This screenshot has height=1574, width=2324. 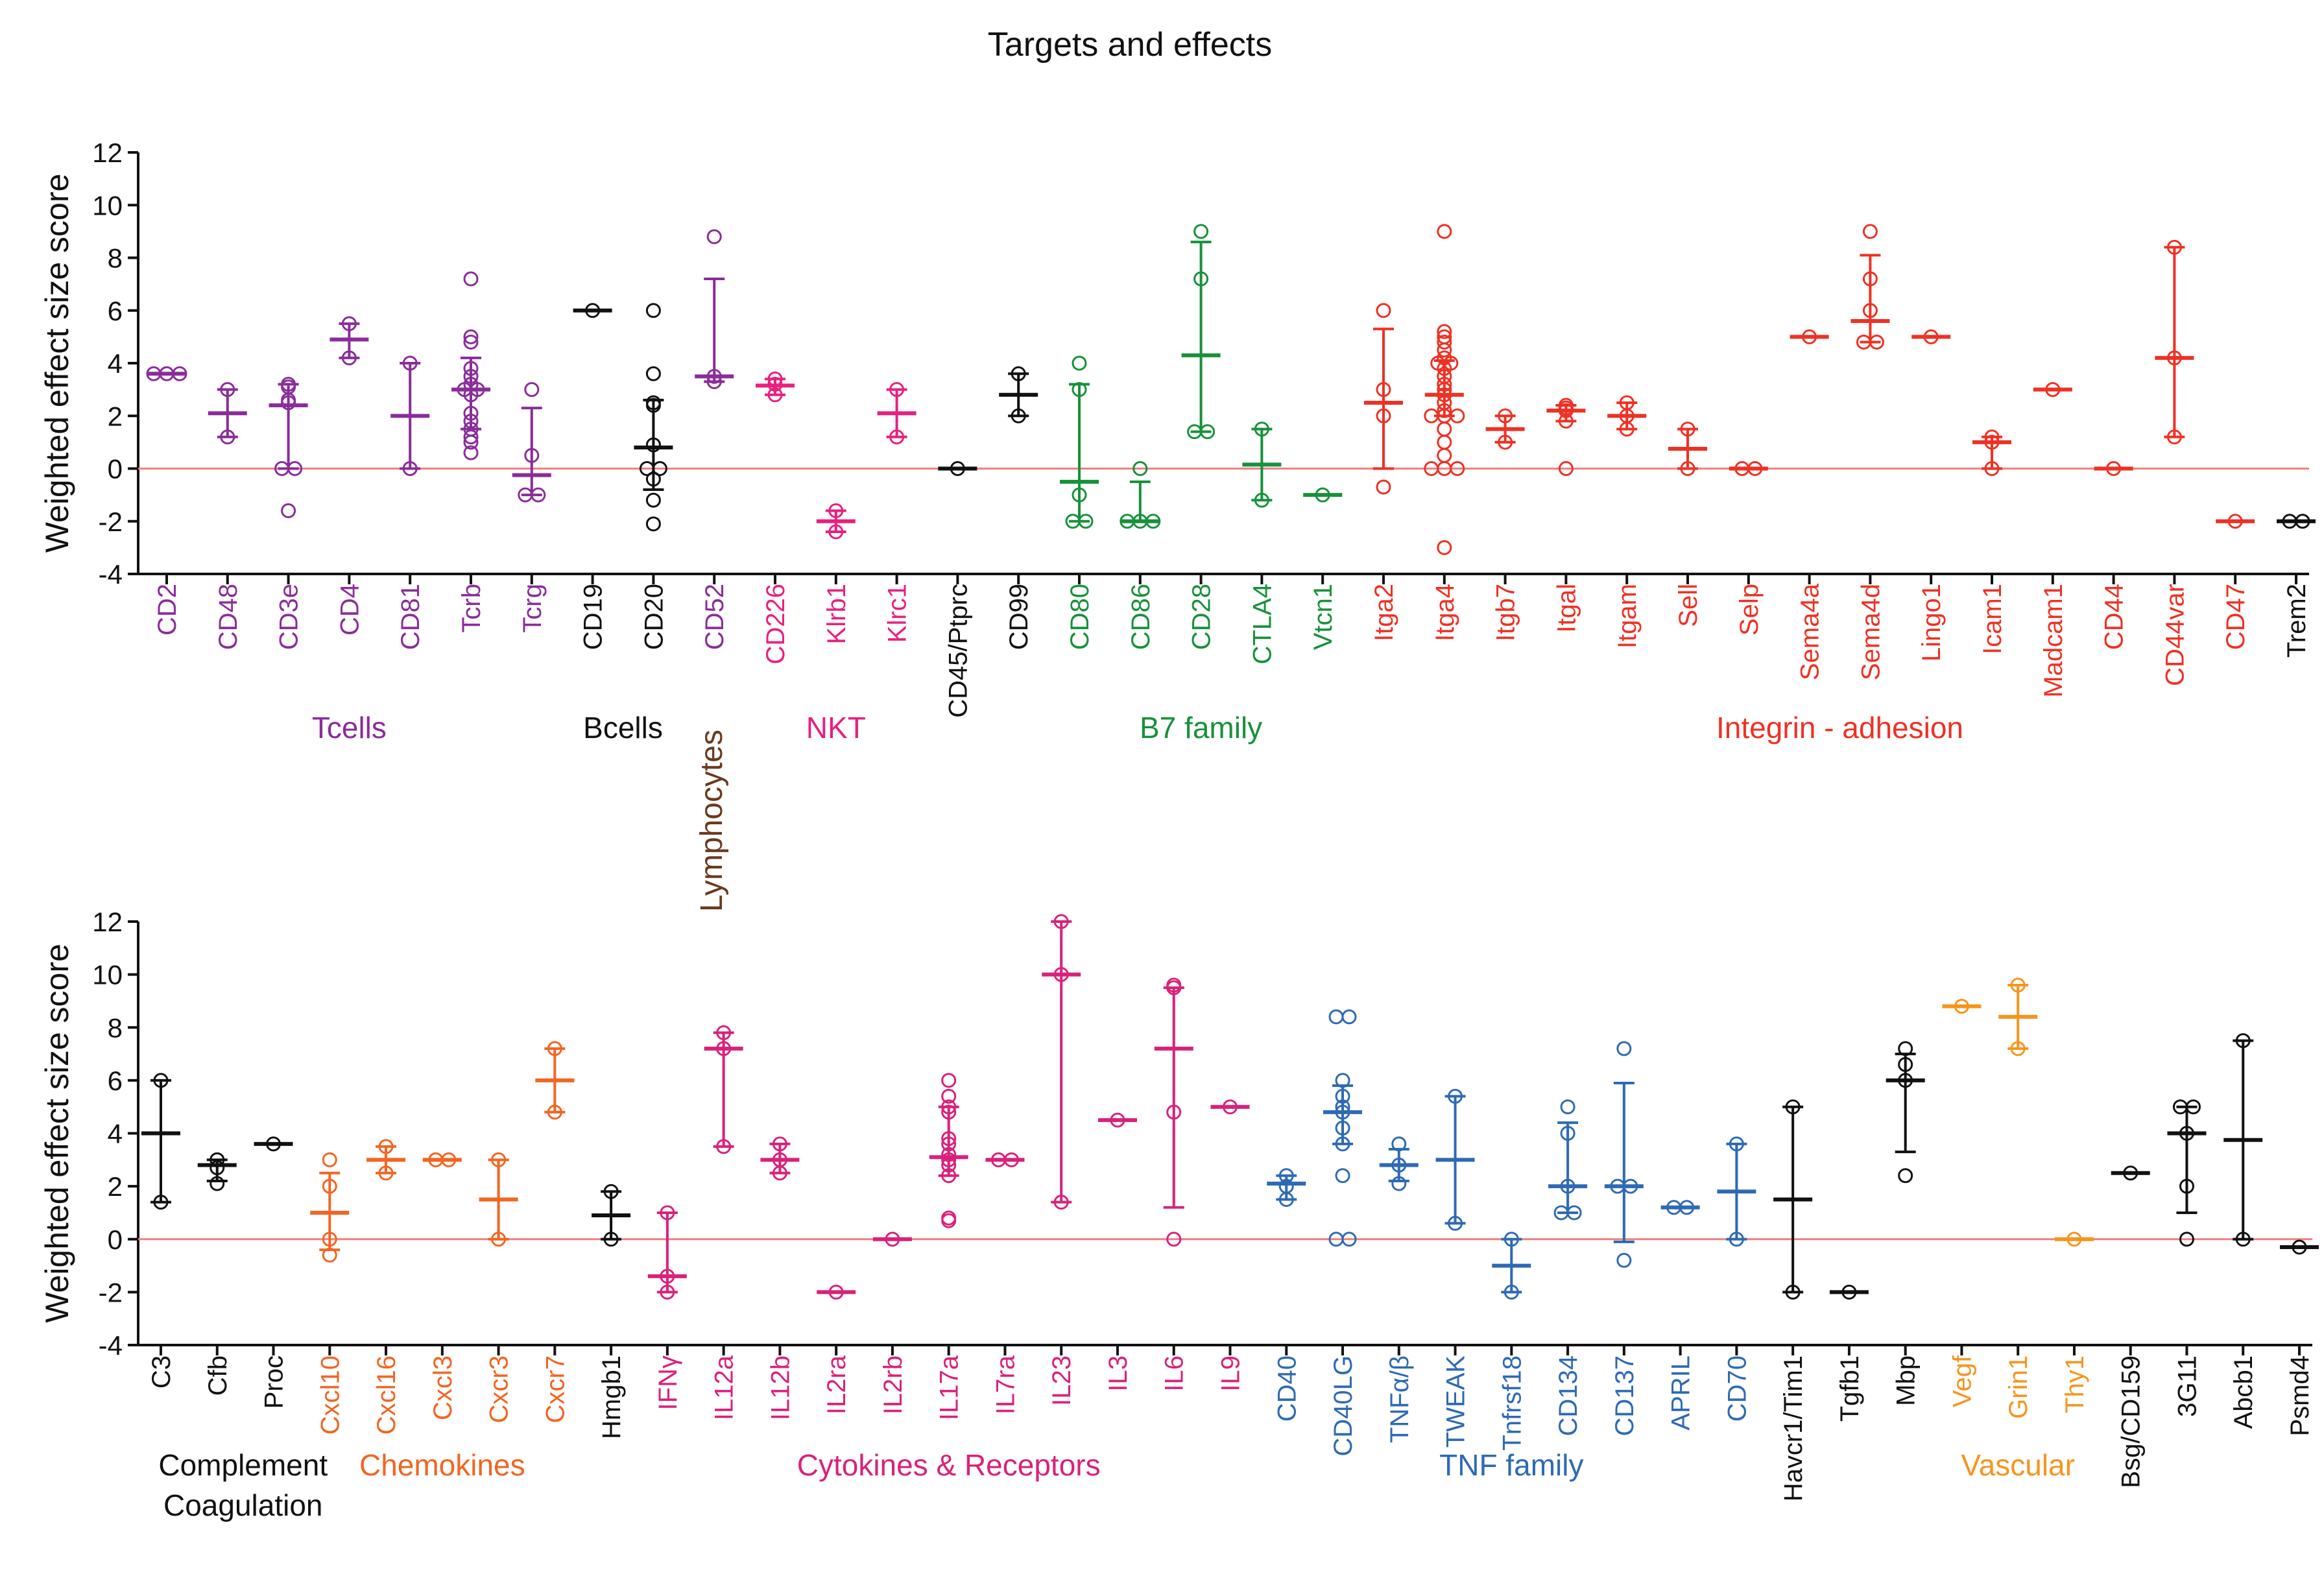 I want to click on category-label: Vtcn1, so click(x=1323, y=617).